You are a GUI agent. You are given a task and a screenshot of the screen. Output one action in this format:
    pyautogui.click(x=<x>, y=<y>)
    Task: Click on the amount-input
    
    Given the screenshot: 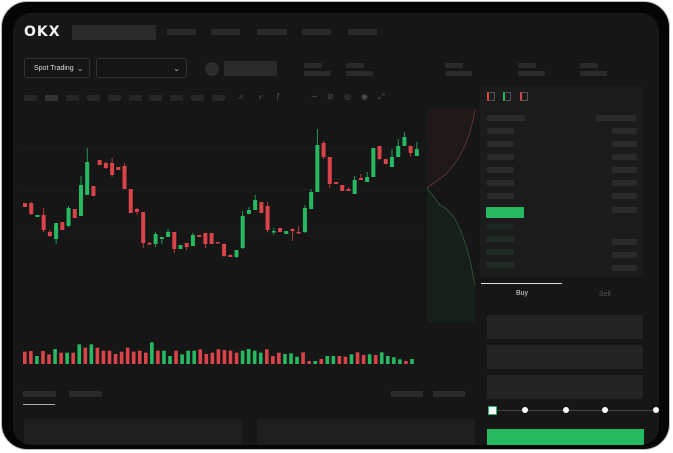 What is the action you would take?
    pyautogui.click(x=565, y=357)
    